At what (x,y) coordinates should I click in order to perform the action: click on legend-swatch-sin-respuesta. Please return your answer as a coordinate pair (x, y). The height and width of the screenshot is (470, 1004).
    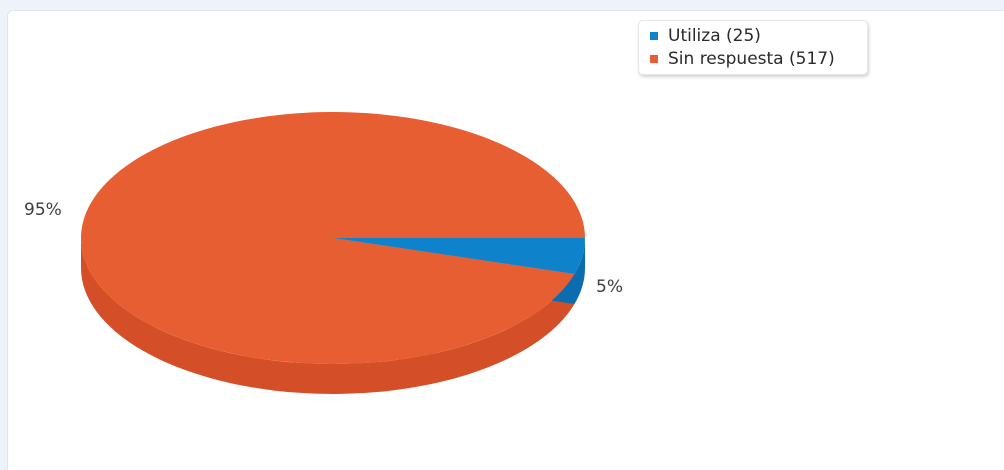
    Looking at the image, I should click on (654, 59).